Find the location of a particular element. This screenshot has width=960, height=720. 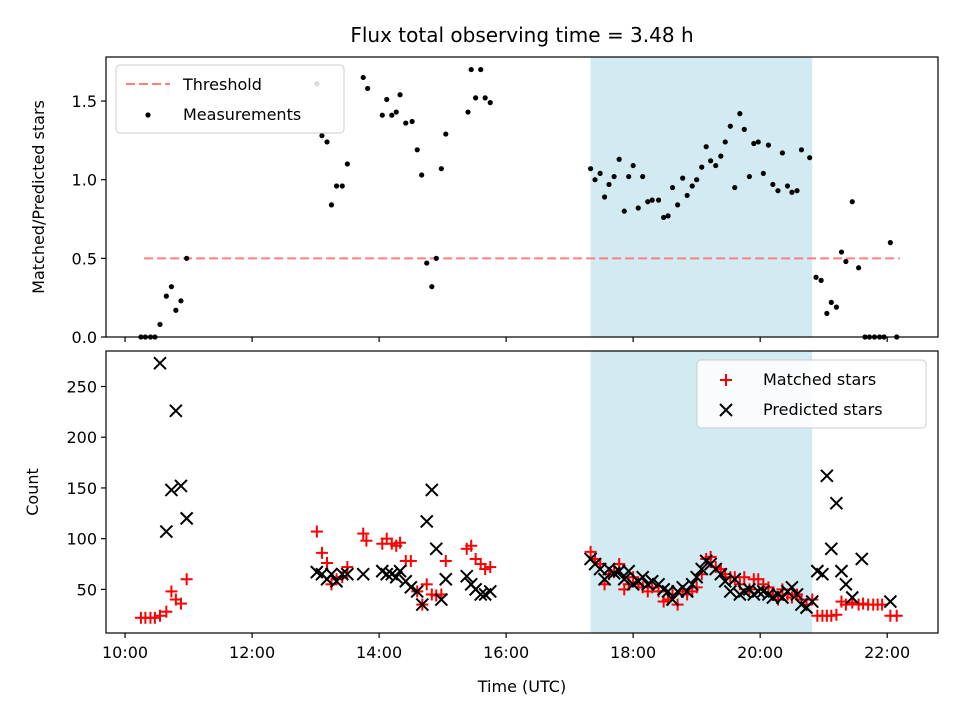

y-tick-label: 100 is located at coordinates (81, 539).